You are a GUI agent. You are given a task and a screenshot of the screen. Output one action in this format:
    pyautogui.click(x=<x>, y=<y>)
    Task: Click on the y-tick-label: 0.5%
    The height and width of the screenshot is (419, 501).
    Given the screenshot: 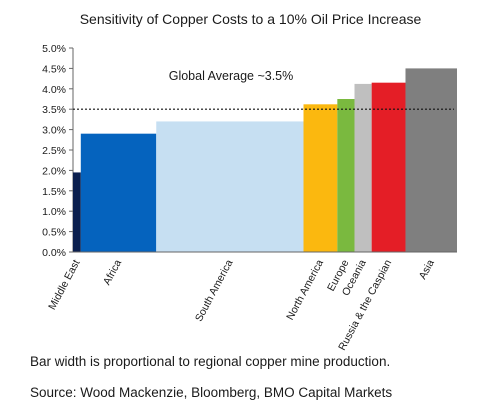 What is the action you would take?
    pyautogui.click(x=54, y=233)
    